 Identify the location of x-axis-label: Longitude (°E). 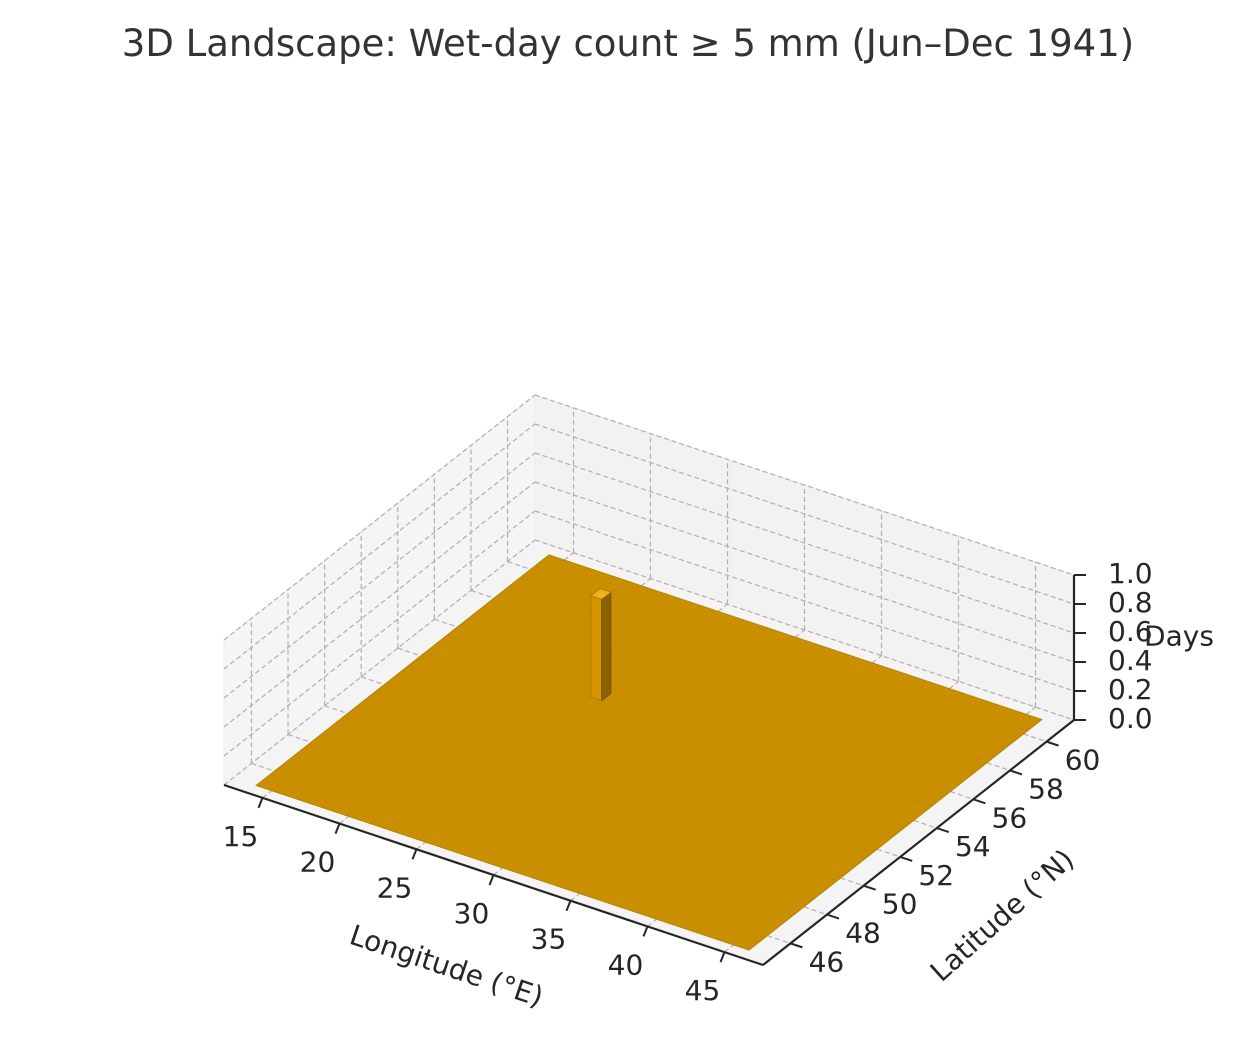
(447, 965).